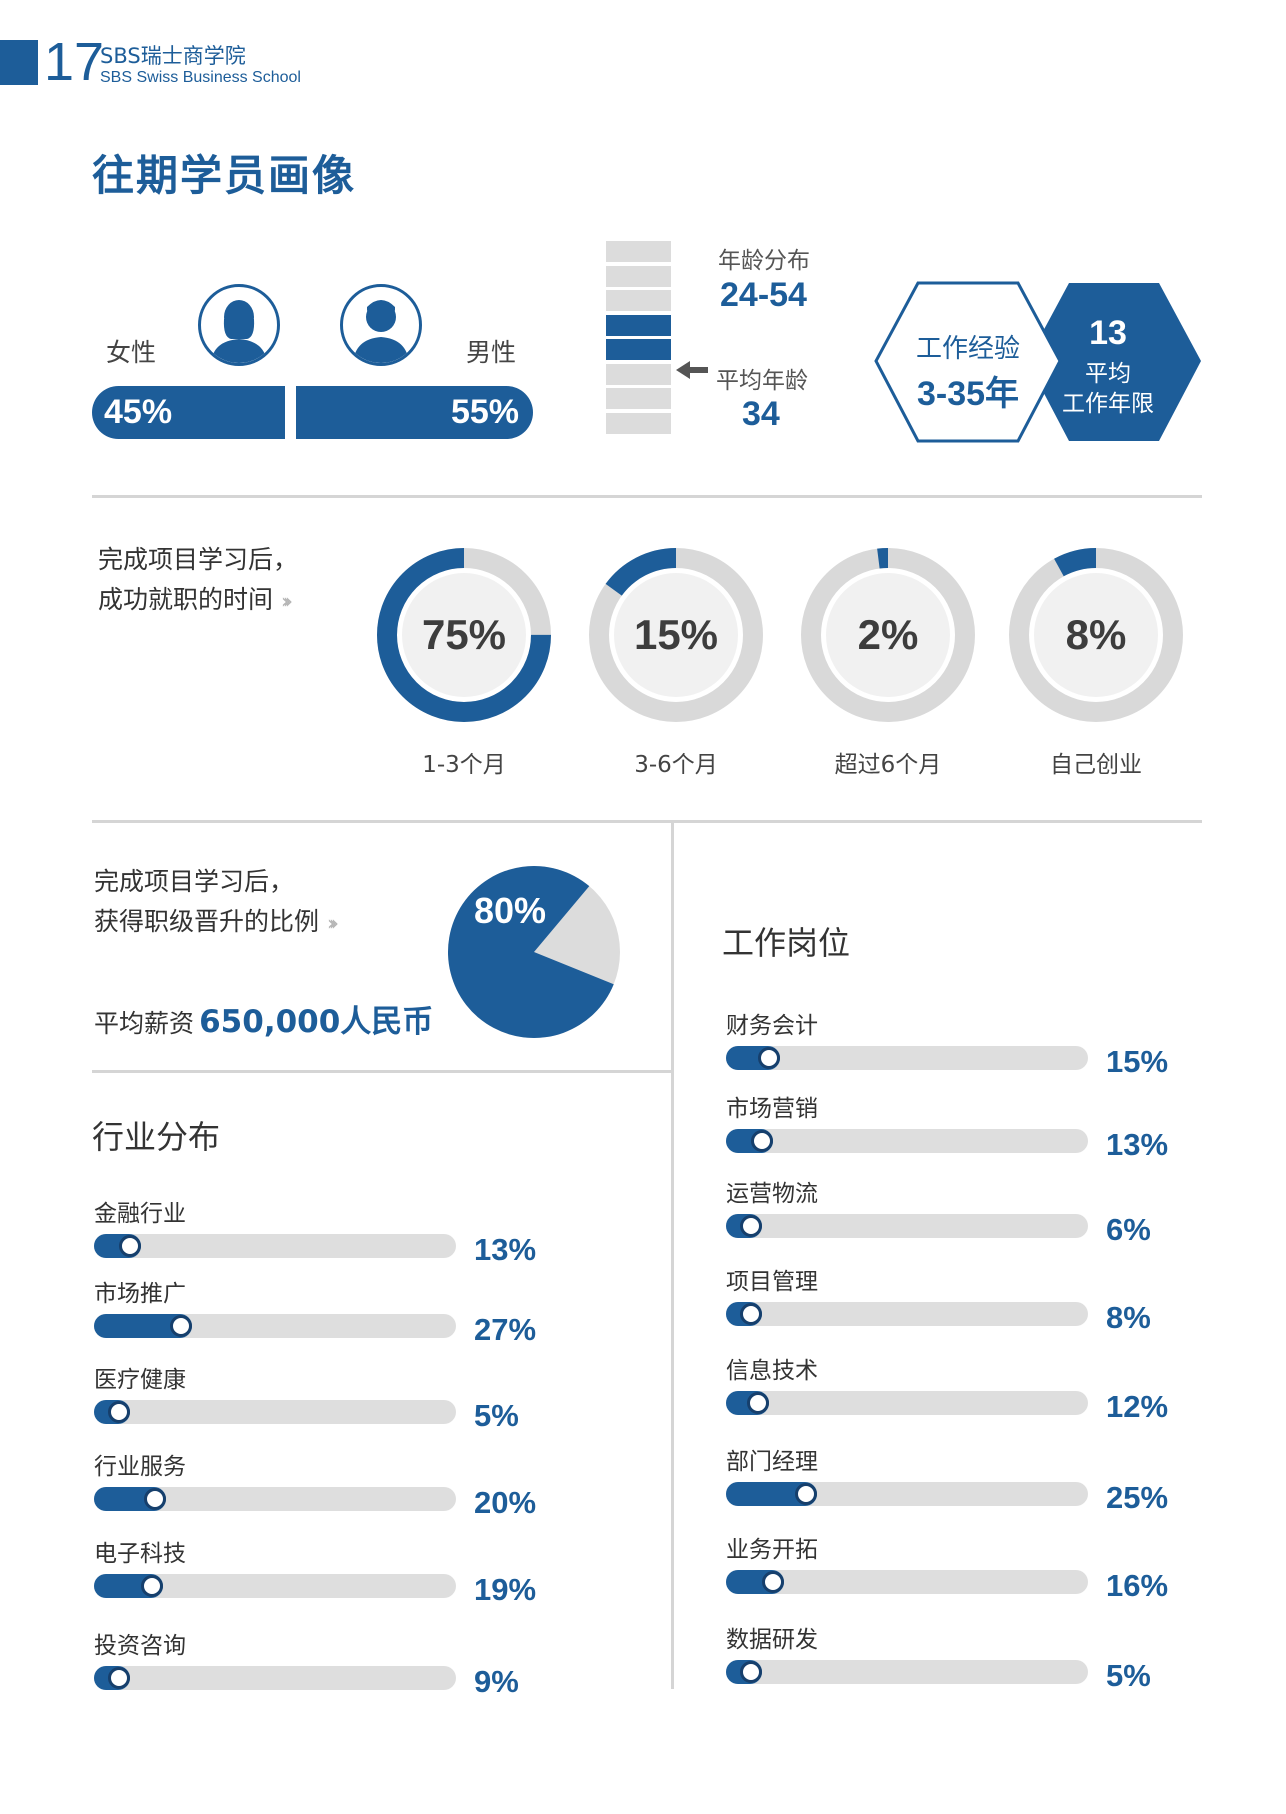 This screenshot has height=1814, width=1286. What do you see at coordinates (1137, 1406) in the screenshot?
I see `bar-value: 12%` at bounding box center [1137, 1406].